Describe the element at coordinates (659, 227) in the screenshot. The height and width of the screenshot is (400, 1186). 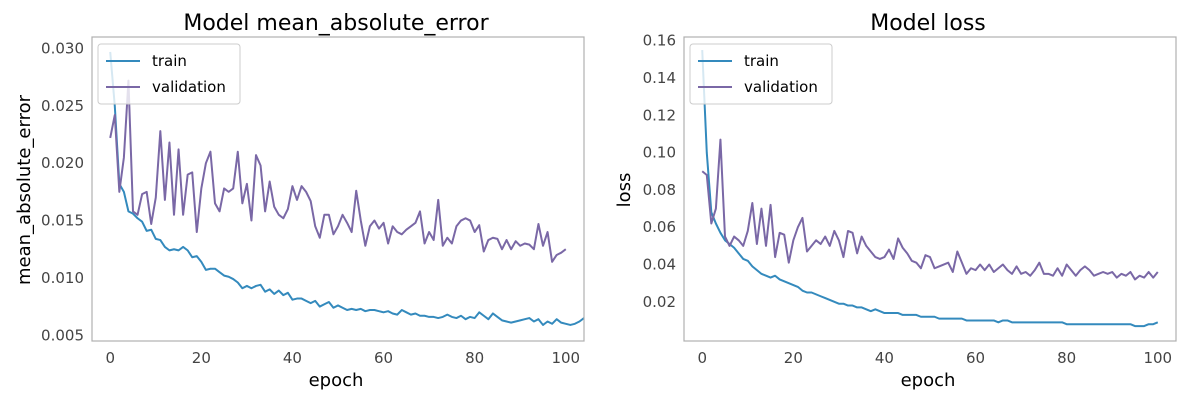
I see `y-tick-label: 0.06` at that location.